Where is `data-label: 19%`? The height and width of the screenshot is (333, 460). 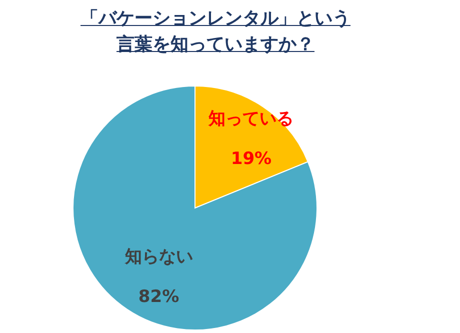 data-label: 19% is located at coordinates (251, 159).